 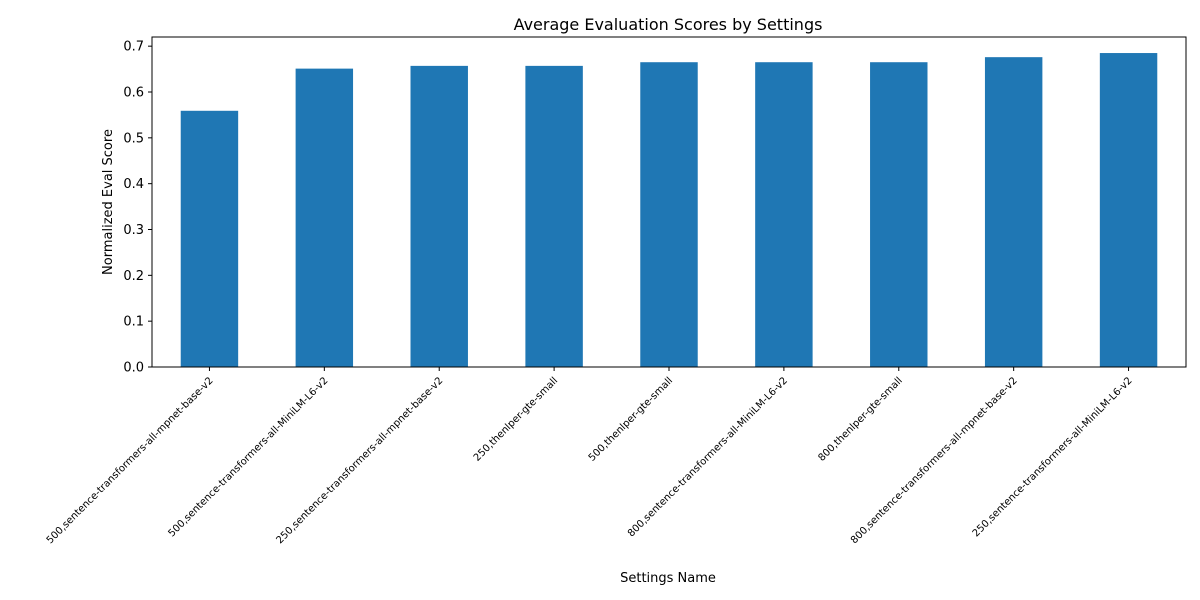 I want to click on x-tick-label: 500,thenlper-gte-small, so click(x=631, y=419).